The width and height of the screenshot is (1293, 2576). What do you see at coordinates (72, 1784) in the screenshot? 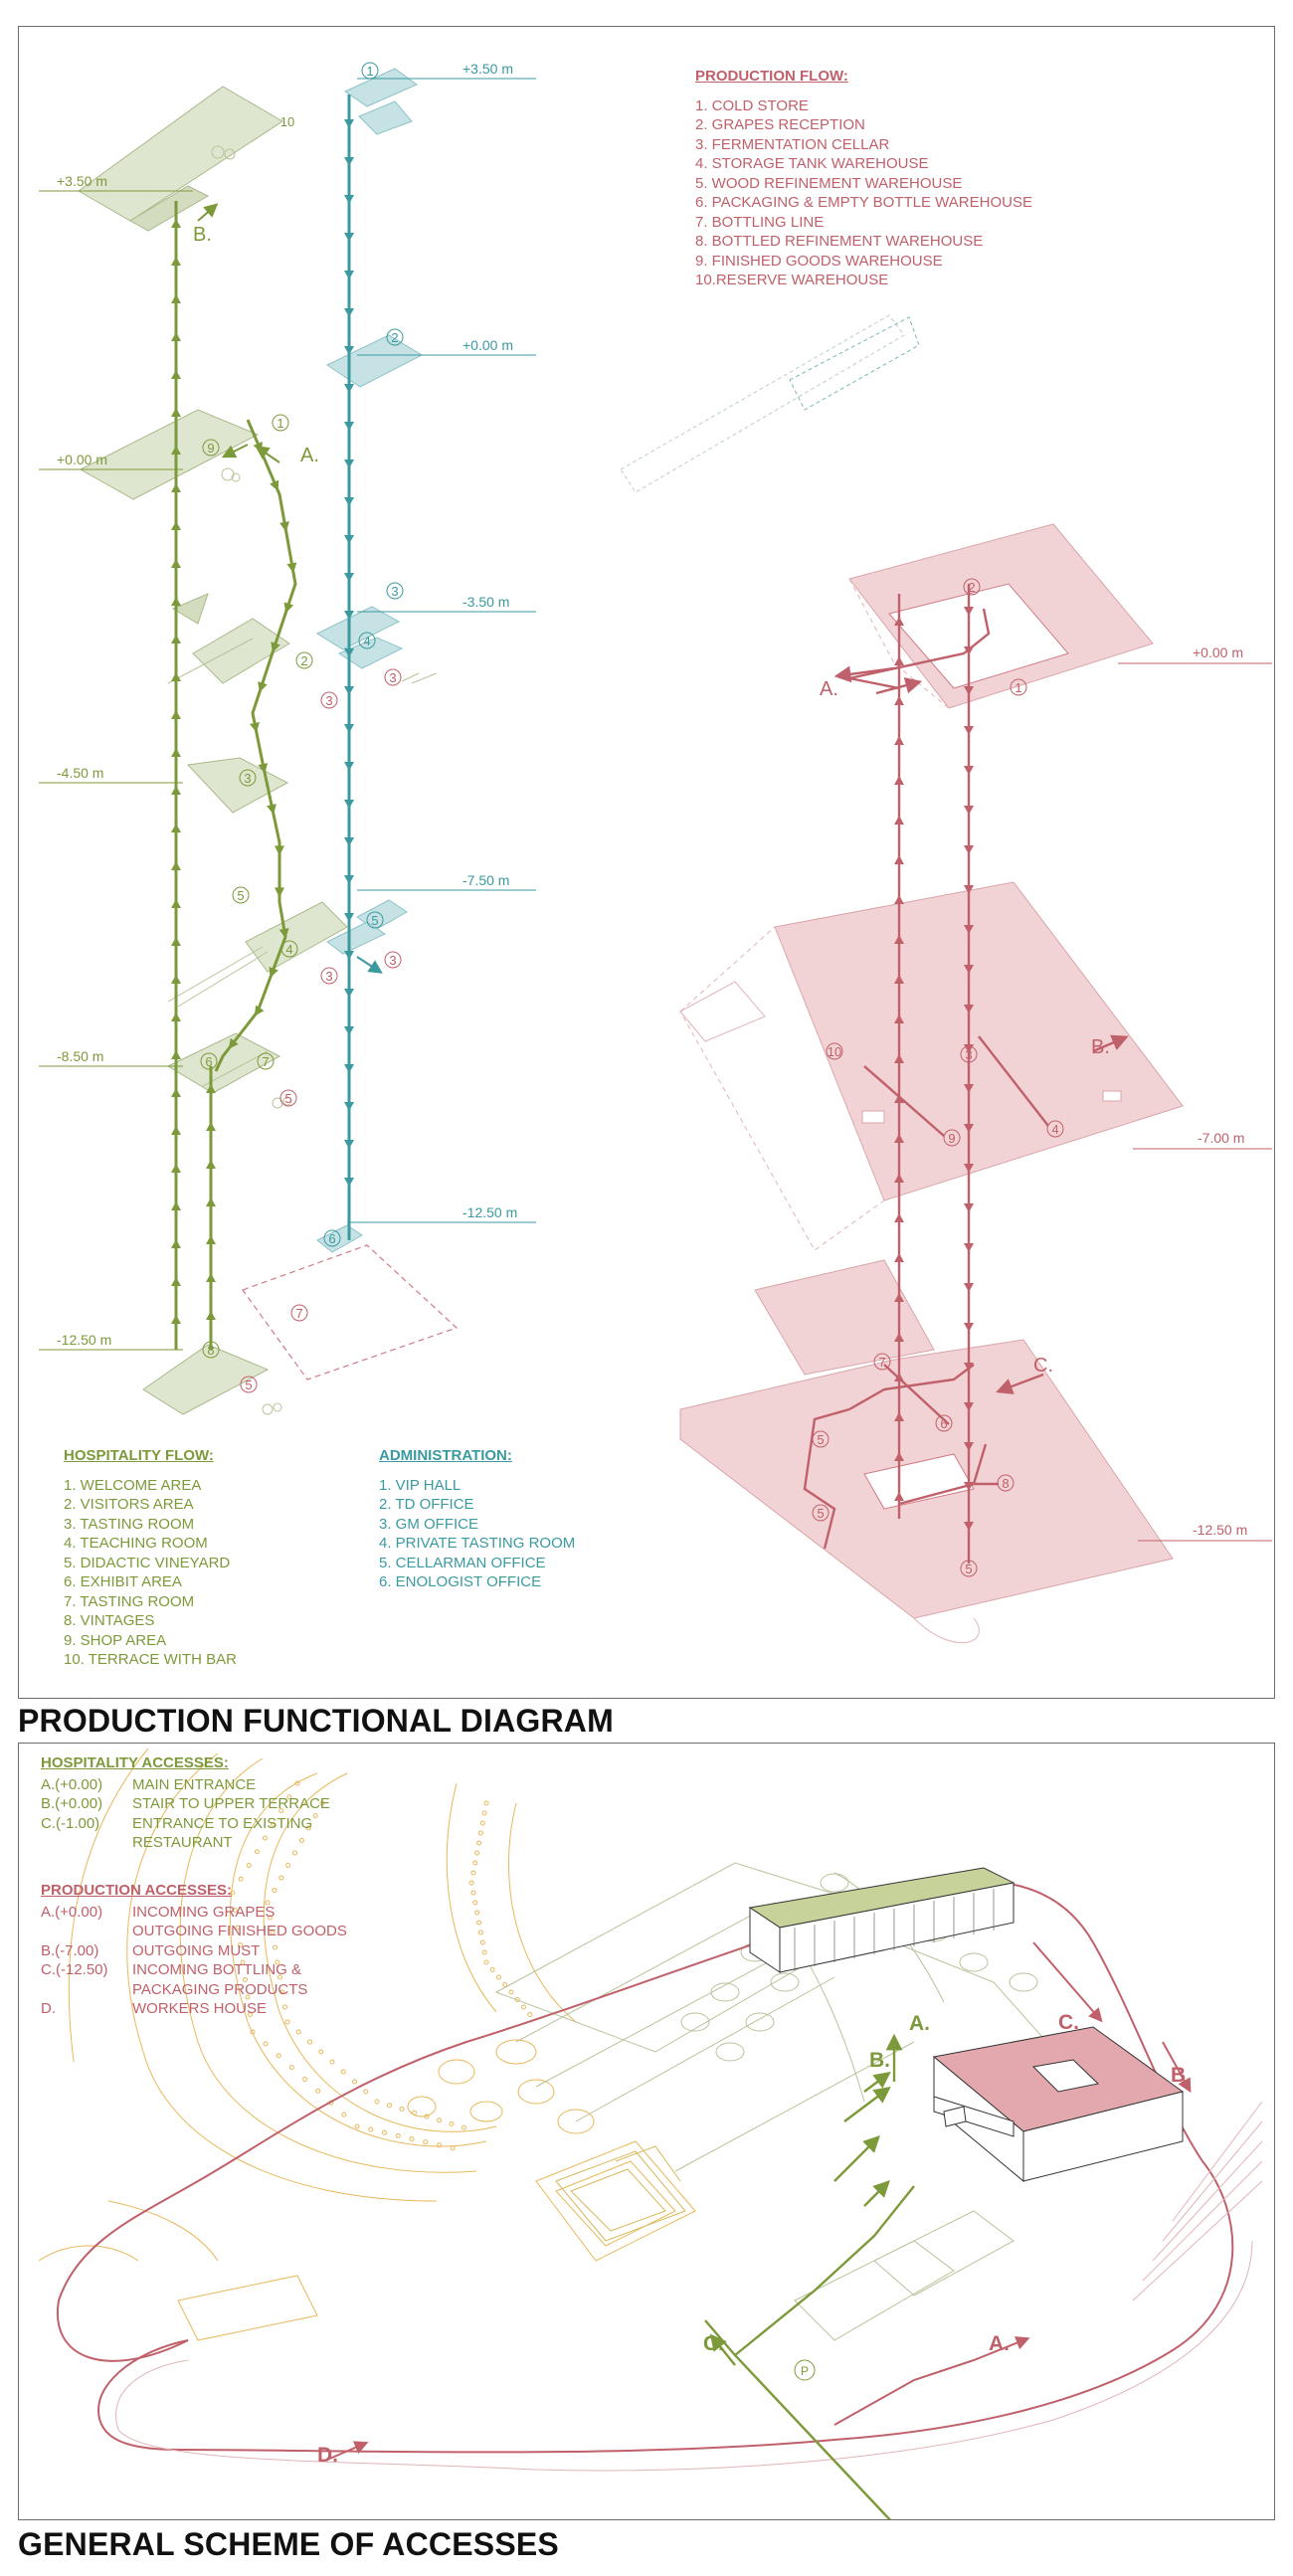
I see `access-code: A.(+0.00)` at bounding box center [72, 1784].